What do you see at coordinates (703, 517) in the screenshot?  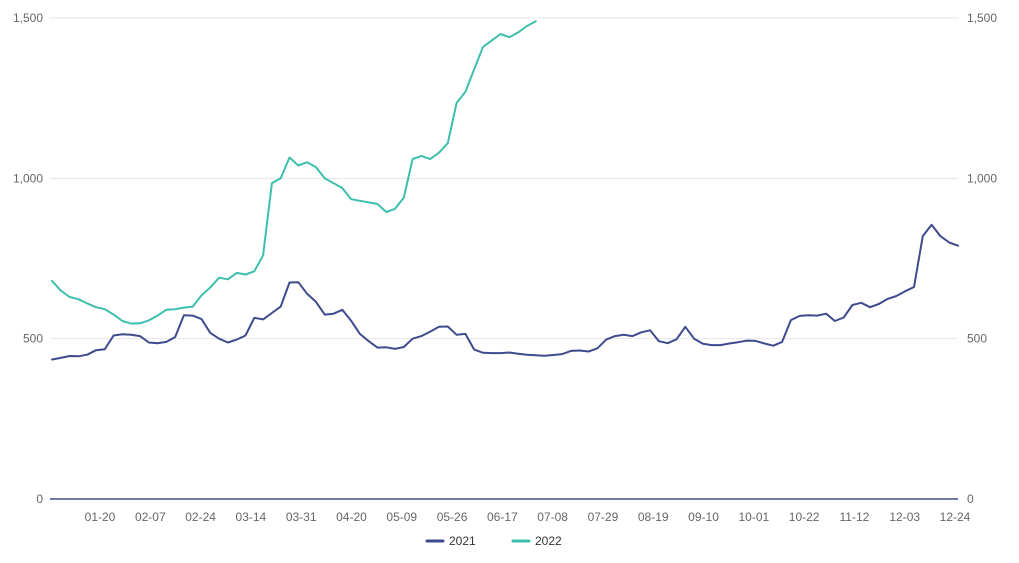 I see `x-tick-label: 09-10` at bounding box center [703, 517].